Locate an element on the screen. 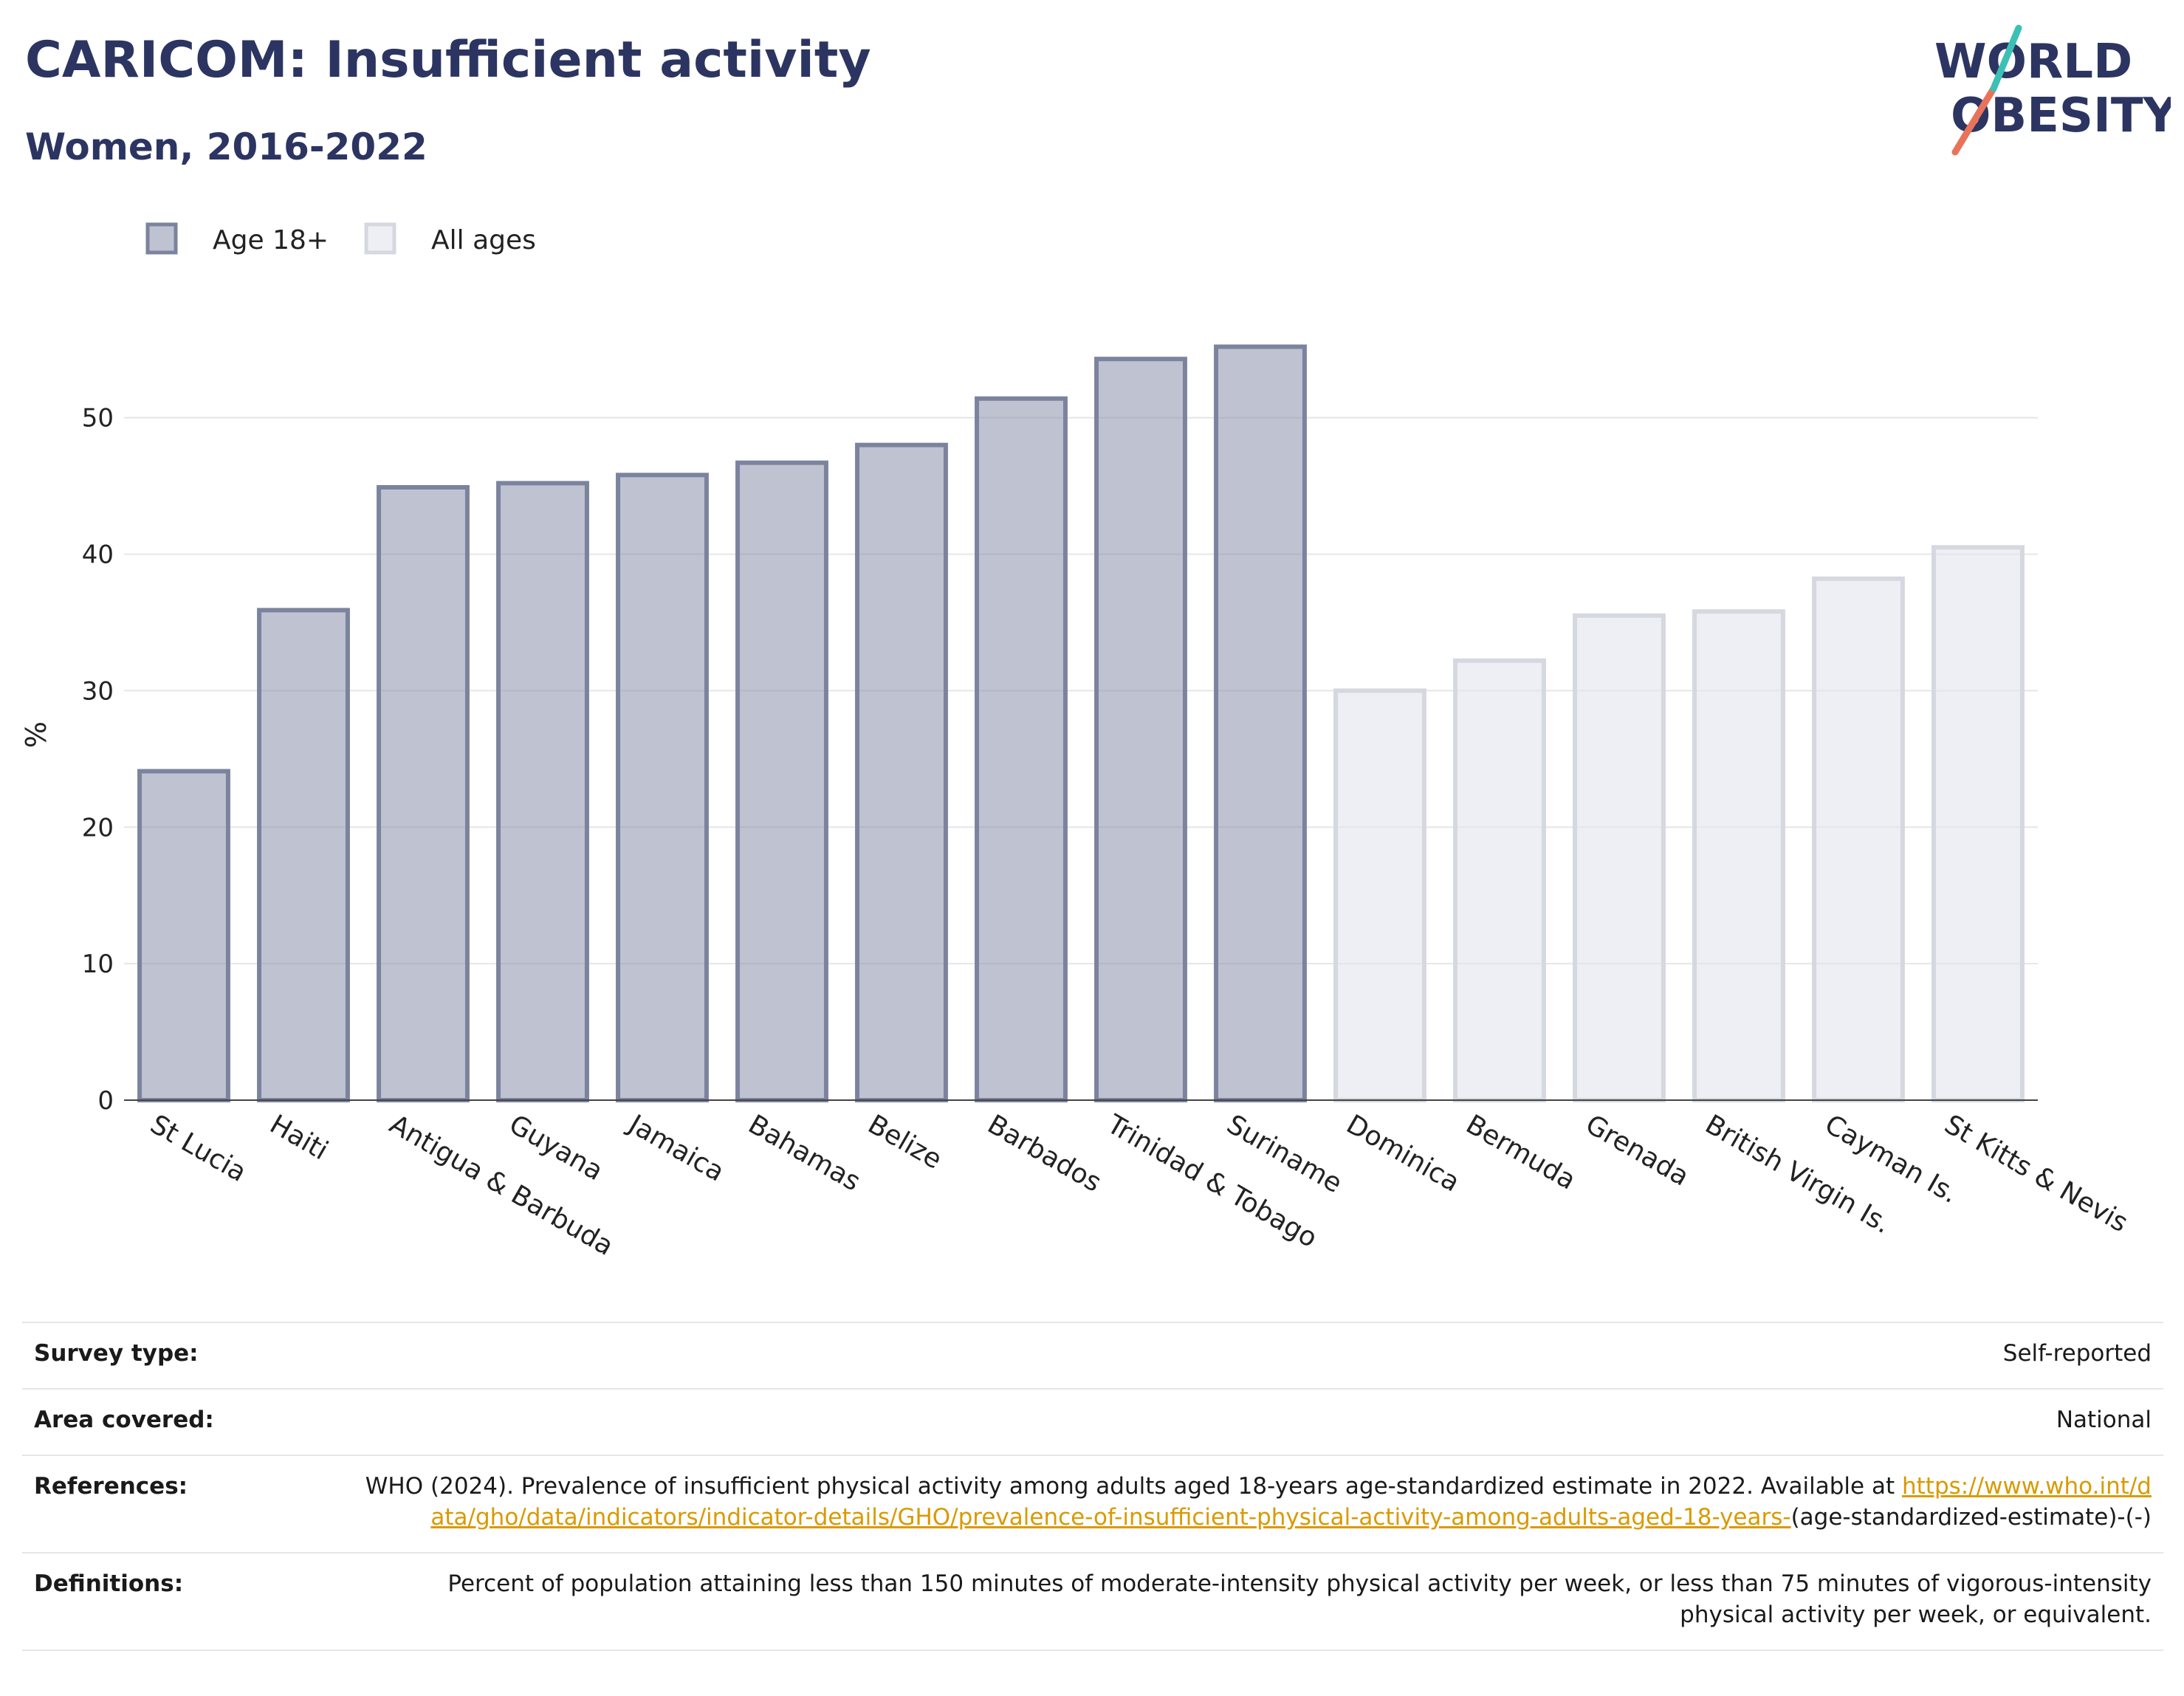  y-tick-label: 10 is located at coordinates (98, 964).